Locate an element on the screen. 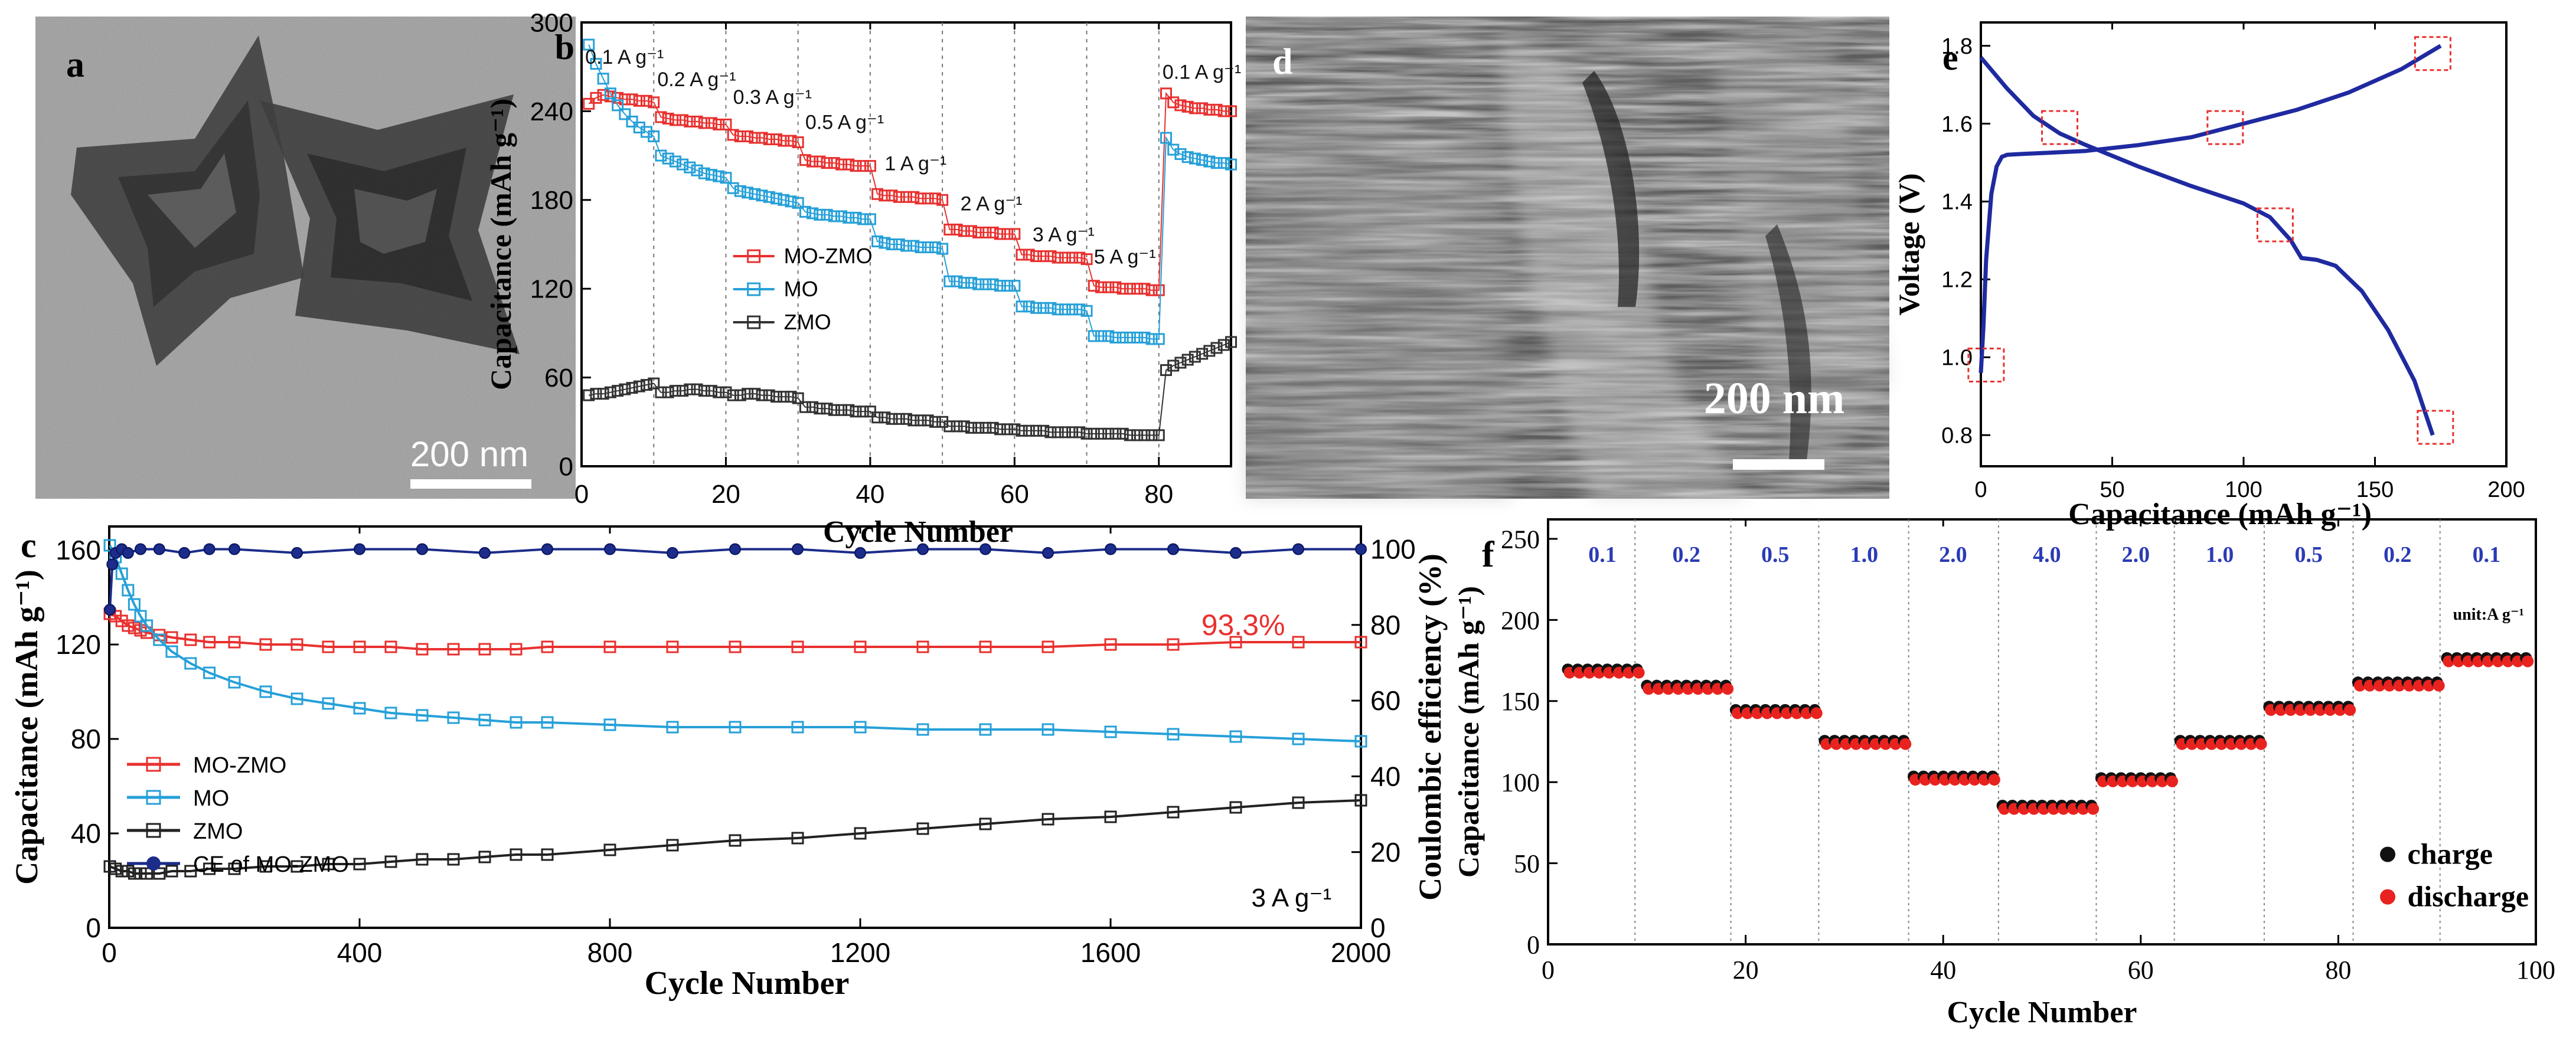  y-tick-label: 0 is located at coordinates (566, 466).